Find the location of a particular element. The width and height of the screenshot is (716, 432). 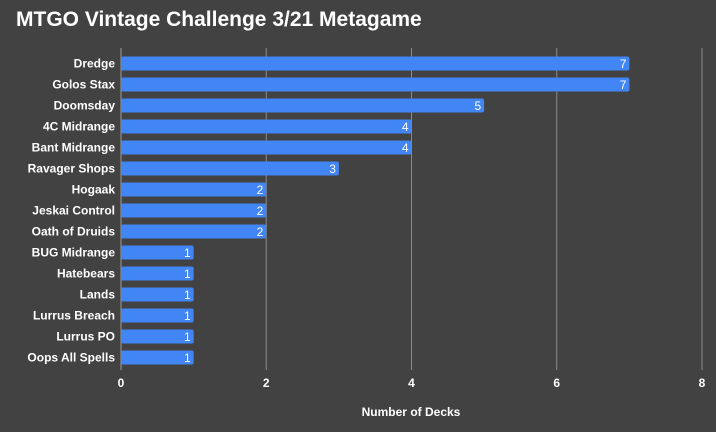

category-label: Hogaak is located at coordinates (94, 190).